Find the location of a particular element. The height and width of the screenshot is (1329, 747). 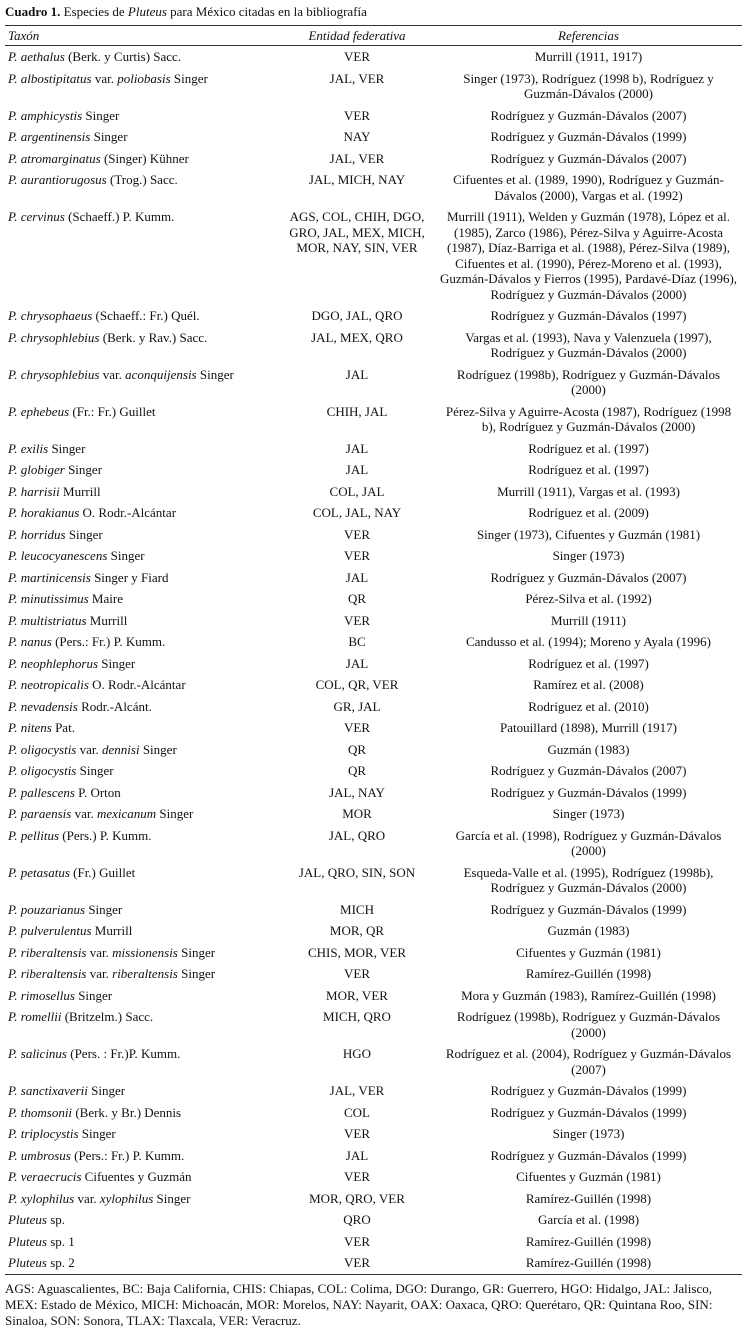

taxon-segment: (Trog.) Sacc. is located at coordinates (143, 179).